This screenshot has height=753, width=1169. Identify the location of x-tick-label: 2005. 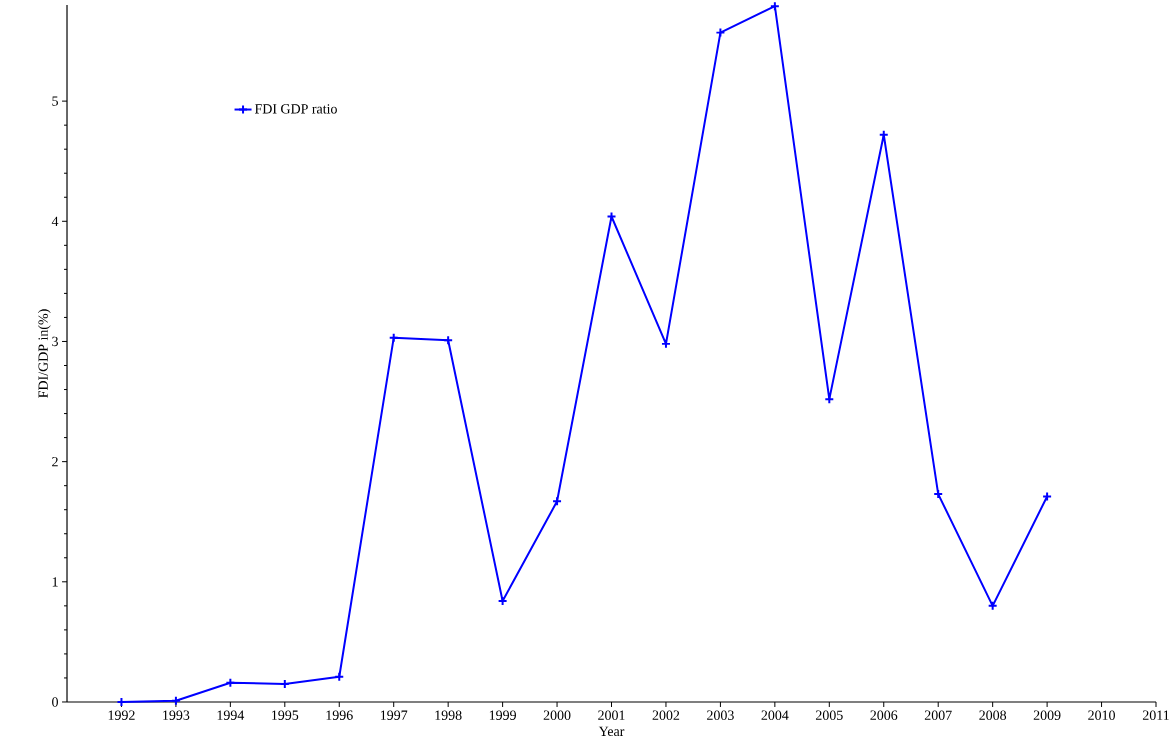
(829, 715).